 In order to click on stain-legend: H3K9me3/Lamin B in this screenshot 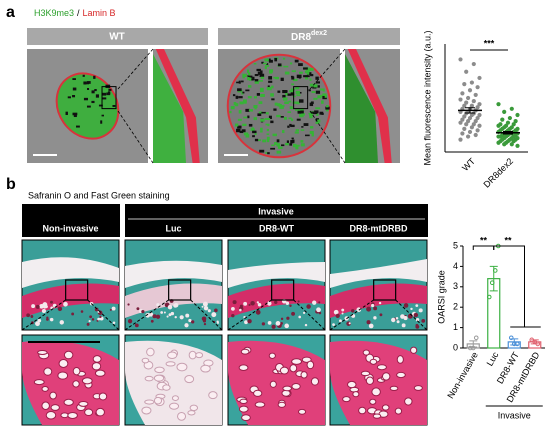, I will do `click(75, 13)`.